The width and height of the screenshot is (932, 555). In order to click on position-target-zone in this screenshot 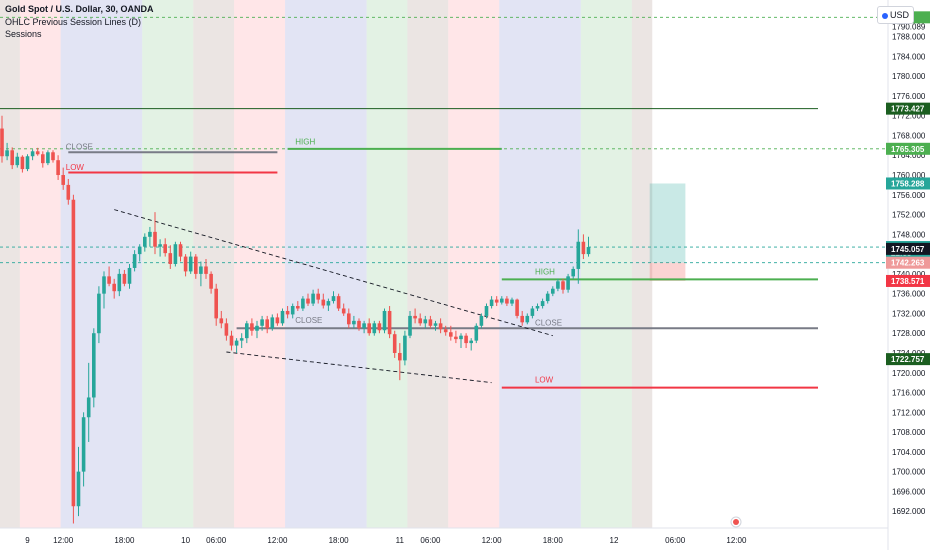, I will do `click(667, 223)`.